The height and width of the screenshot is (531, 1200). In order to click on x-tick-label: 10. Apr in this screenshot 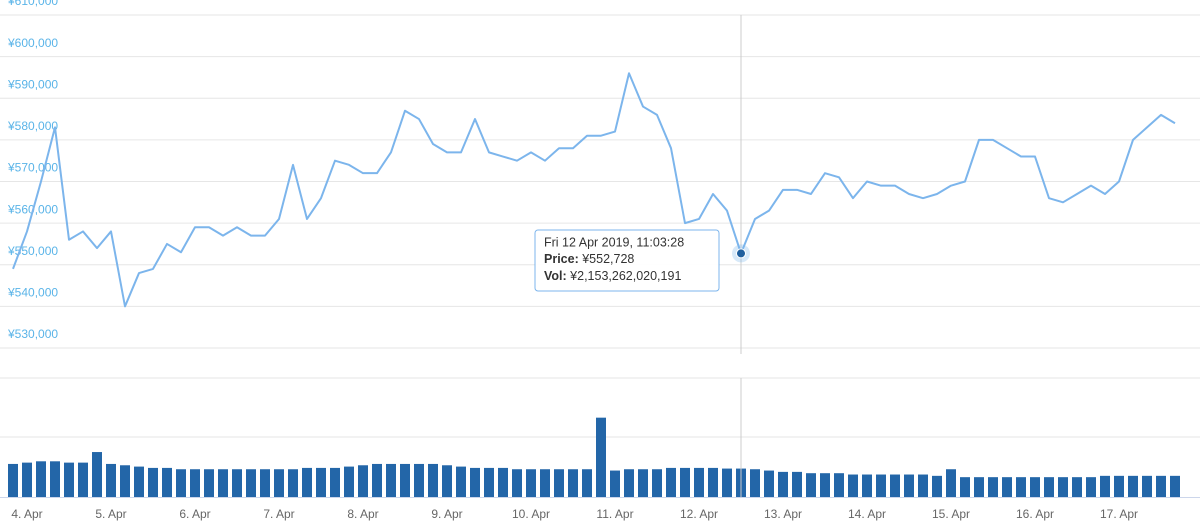, I will do `click(531, 514)`.